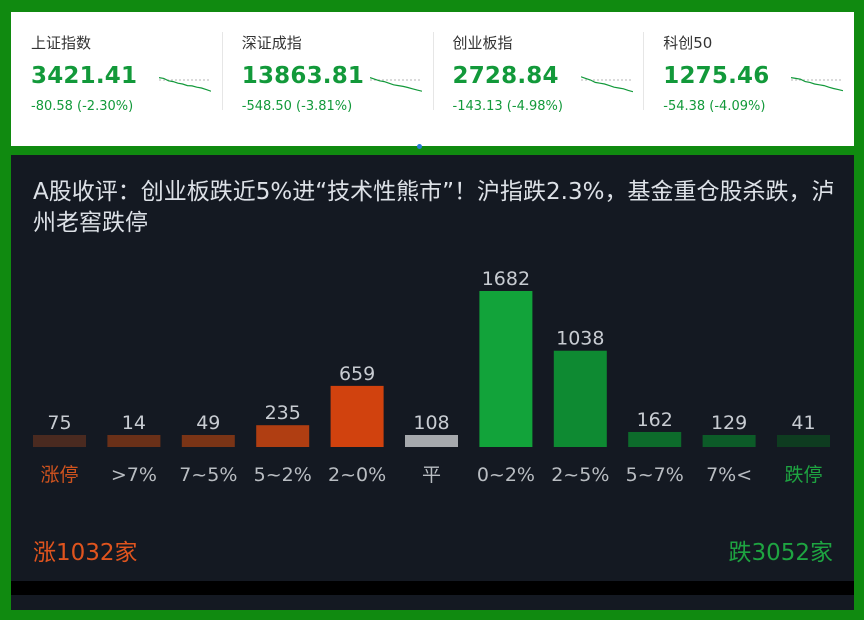 This screenshot has height=620, width=864. I want to click on index-name: 科创50, so click(688, 43).